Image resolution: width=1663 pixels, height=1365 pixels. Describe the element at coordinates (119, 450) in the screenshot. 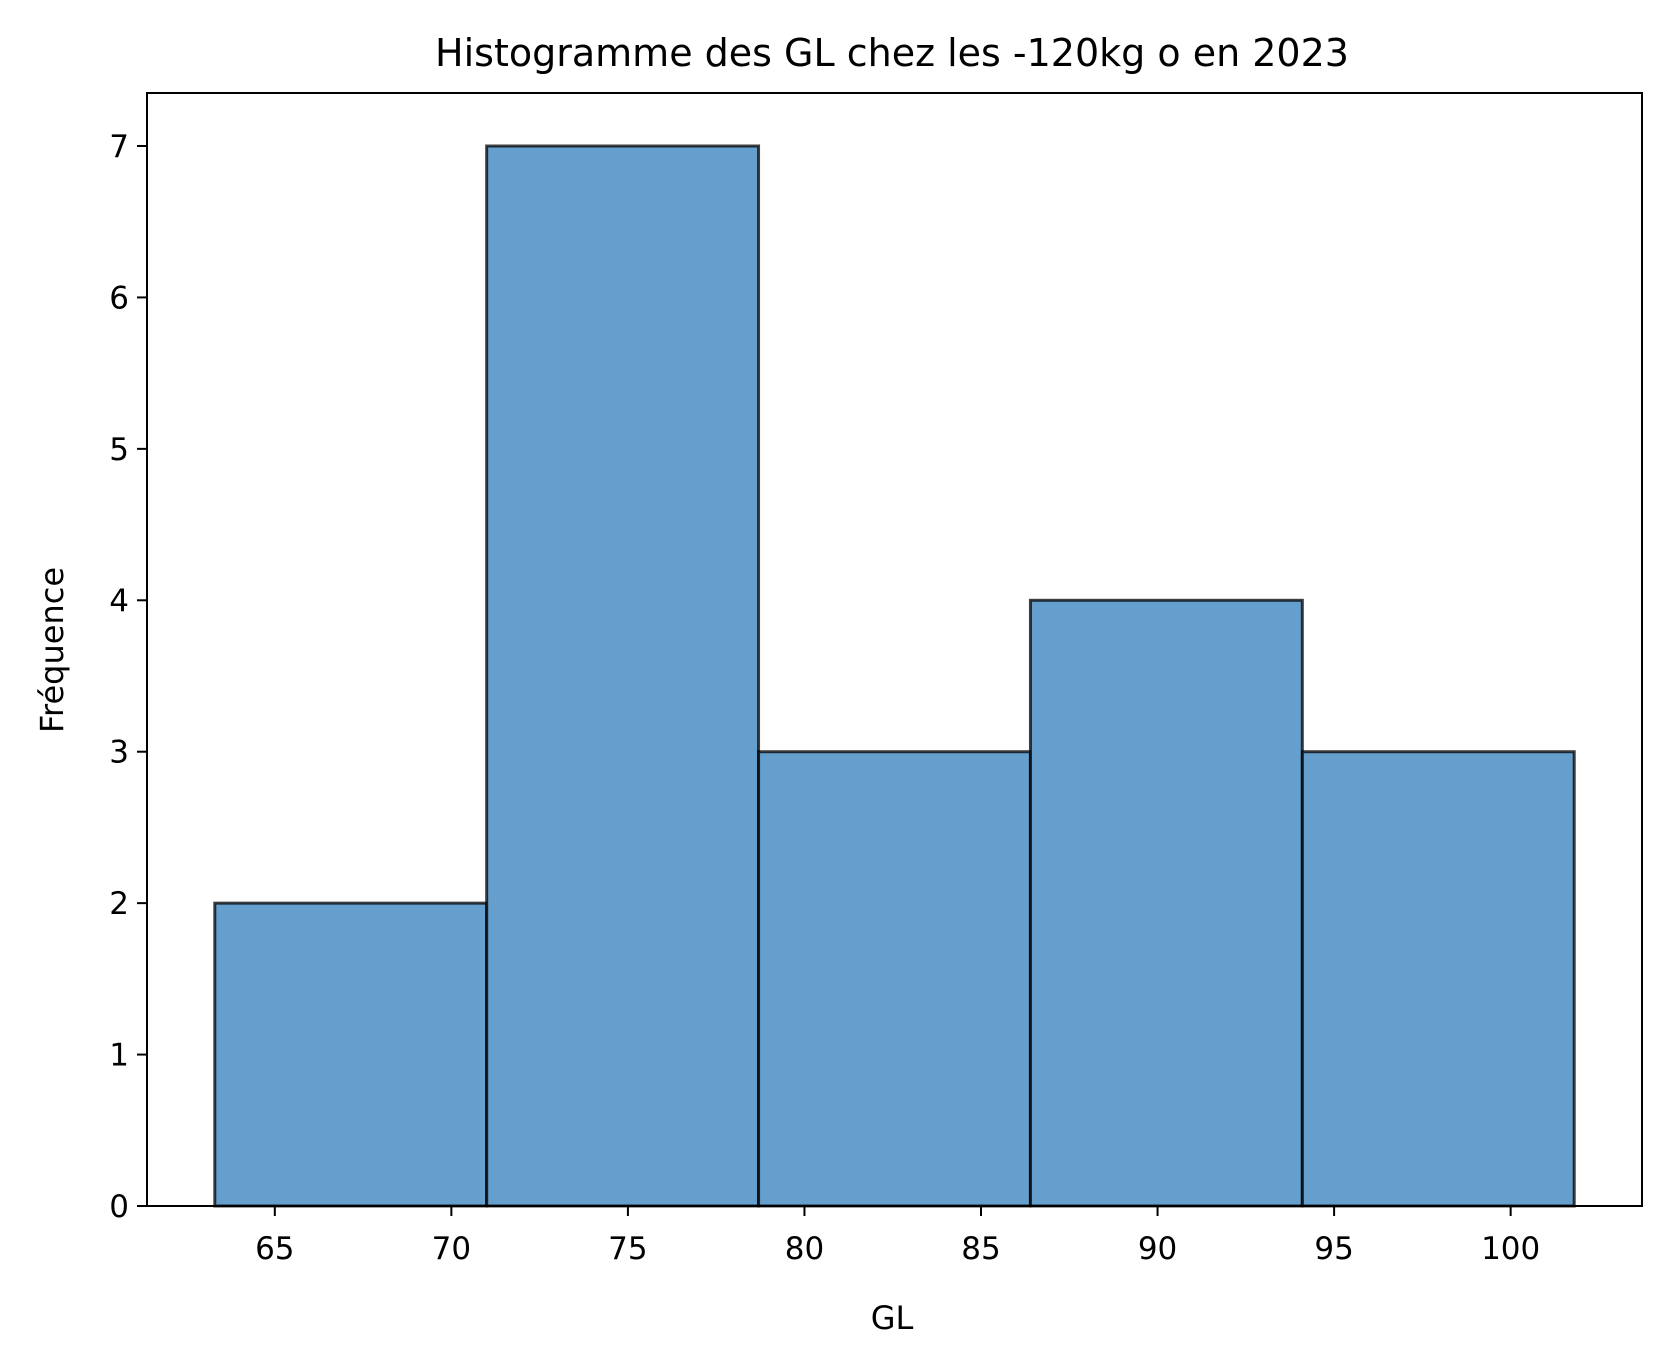

I see `y-tick-label: 5` at that location.